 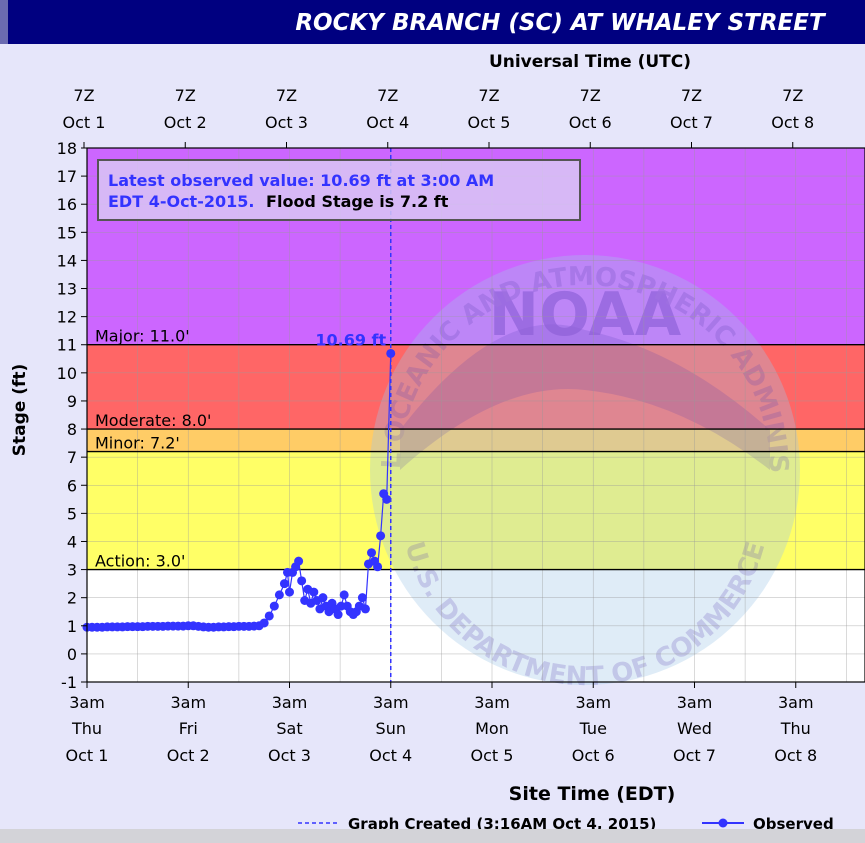 I want to click on x-tick-day-1: Fri, so click(x=188, y=728).